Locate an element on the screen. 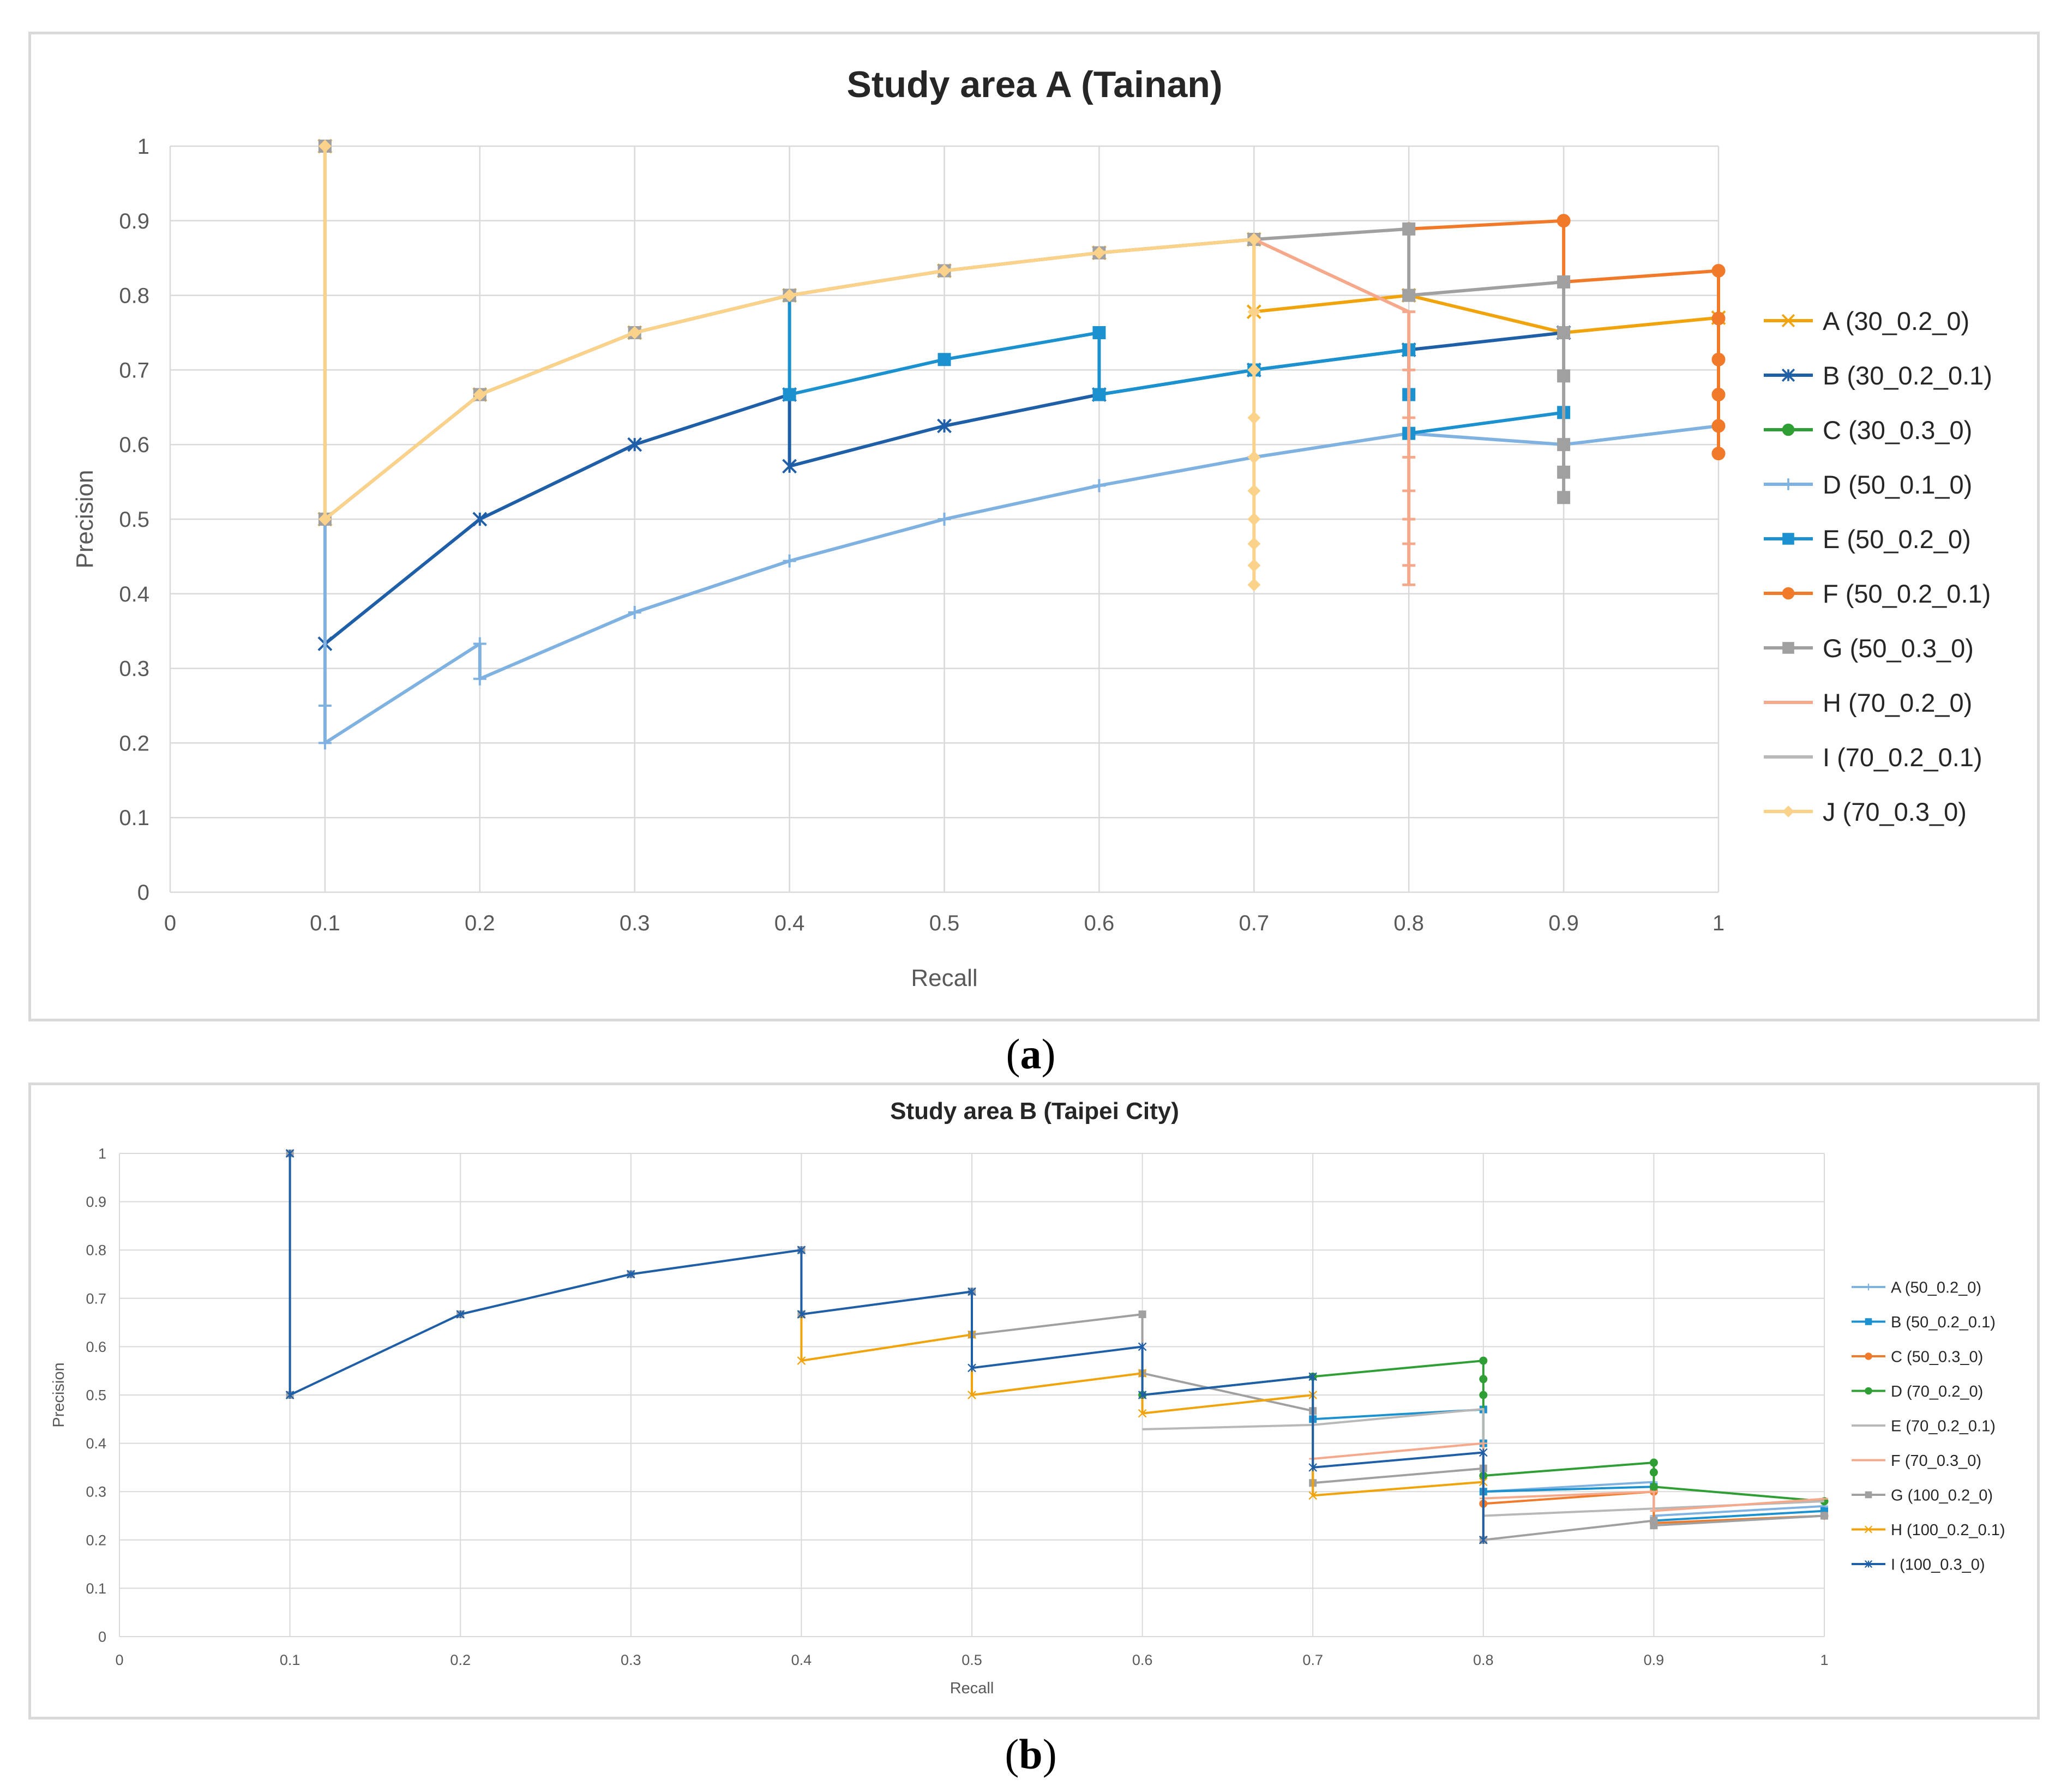 This screenshot has height=1792, width=2061. legend-label: F (50_0.2_0.1) is located at coordinates (1907, 593).